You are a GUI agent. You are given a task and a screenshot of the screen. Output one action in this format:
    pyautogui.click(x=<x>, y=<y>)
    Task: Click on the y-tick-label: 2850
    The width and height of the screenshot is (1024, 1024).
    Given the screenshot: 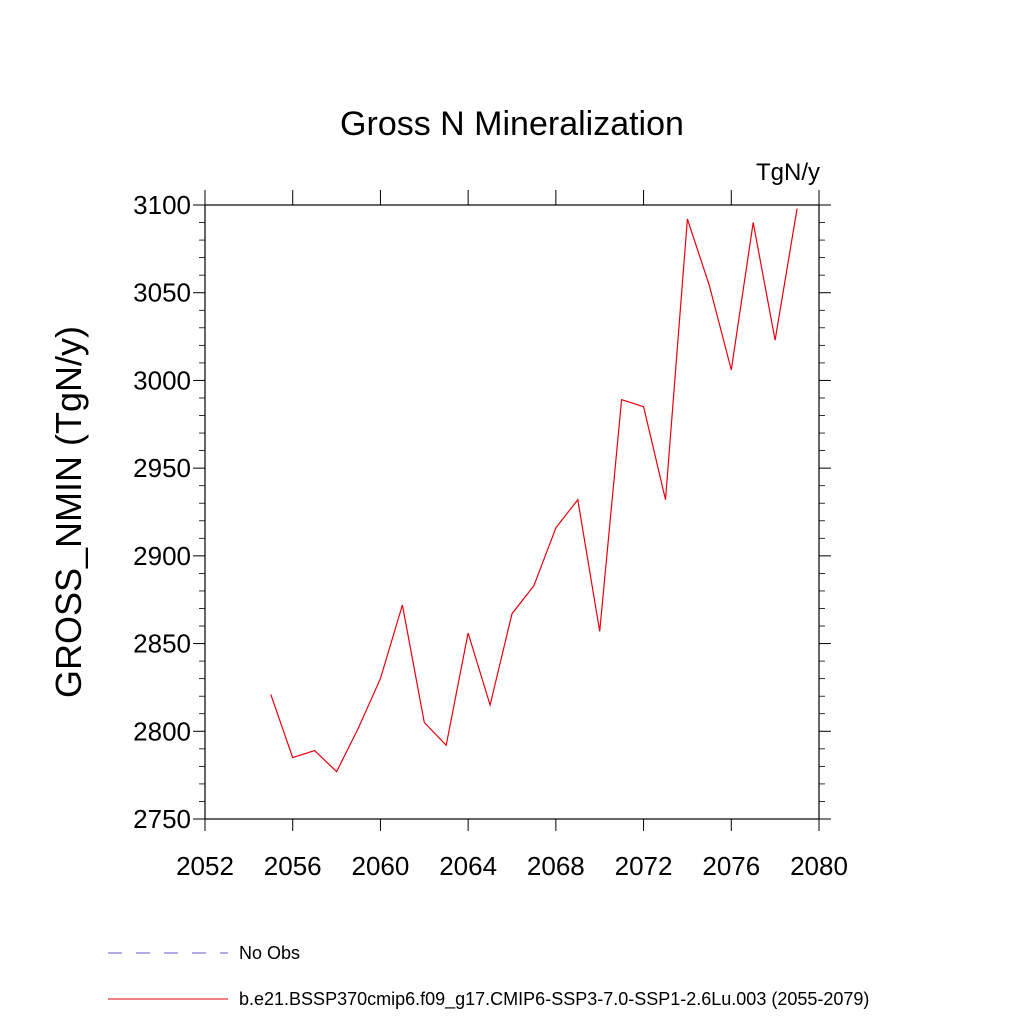 What is the action you would take?
    pyautogui.click(x=162, y=644)
    